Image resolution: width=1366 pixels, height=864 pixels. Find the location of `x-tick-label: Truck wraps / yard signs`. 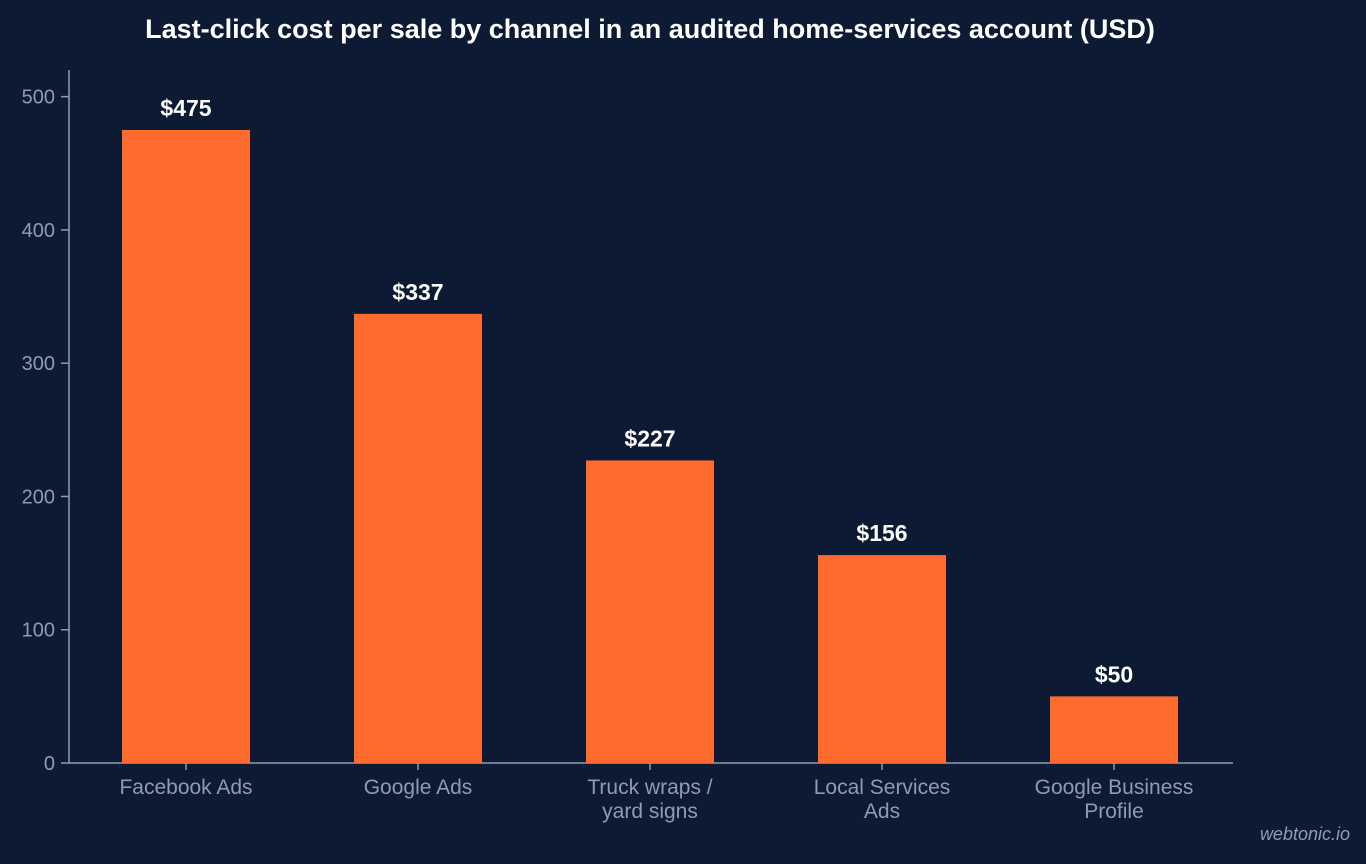

x-tick-label: Truck wraps / yard signs is located at coordinates (649, 799).